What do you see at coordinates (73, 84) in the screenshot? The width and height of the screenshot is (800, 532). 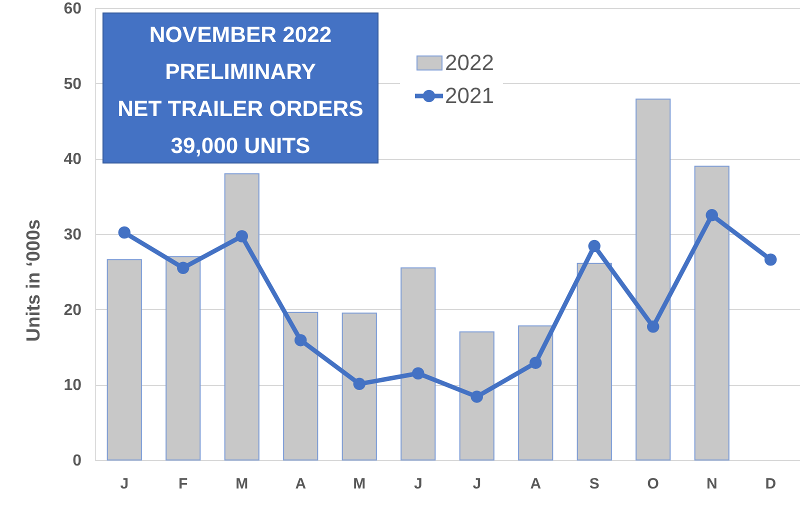 I see `y-tick-label: 50` at bounding box center [73, 84].